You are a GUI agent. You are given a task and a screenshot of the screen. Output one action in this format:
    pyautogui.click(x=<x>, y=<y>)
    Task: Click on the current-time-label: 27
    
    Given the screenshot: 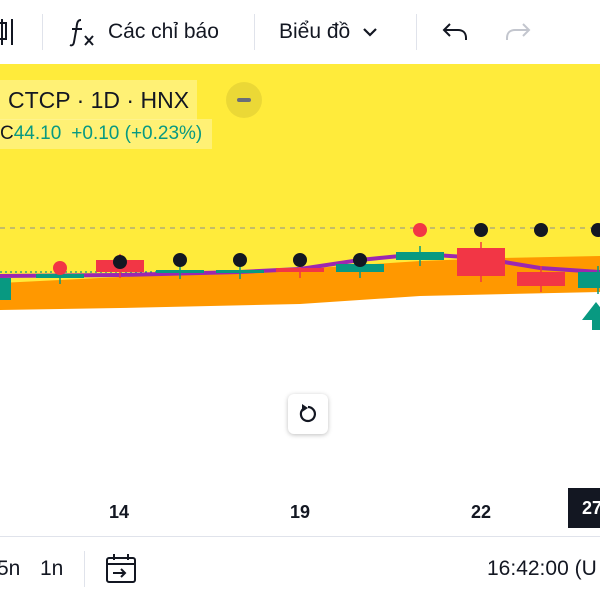 What is the action you would take?
    pyautogui.click(x=584, y=508)
    